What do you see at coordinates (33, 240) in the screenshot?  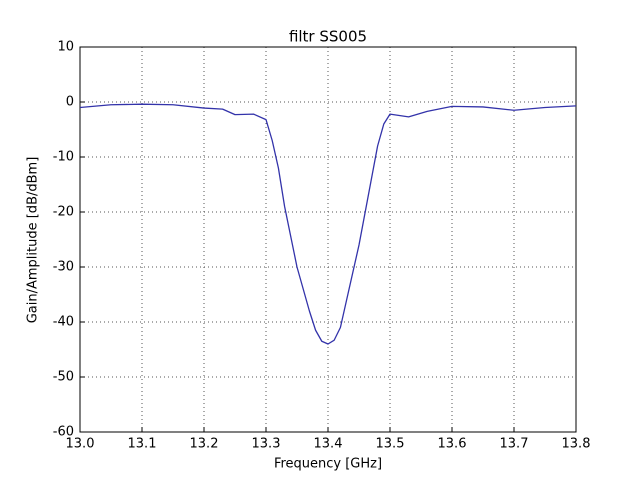 I see `y-axis-label: Gain/Amplitude [dB/dBm]` at bounding box center [33, 240].